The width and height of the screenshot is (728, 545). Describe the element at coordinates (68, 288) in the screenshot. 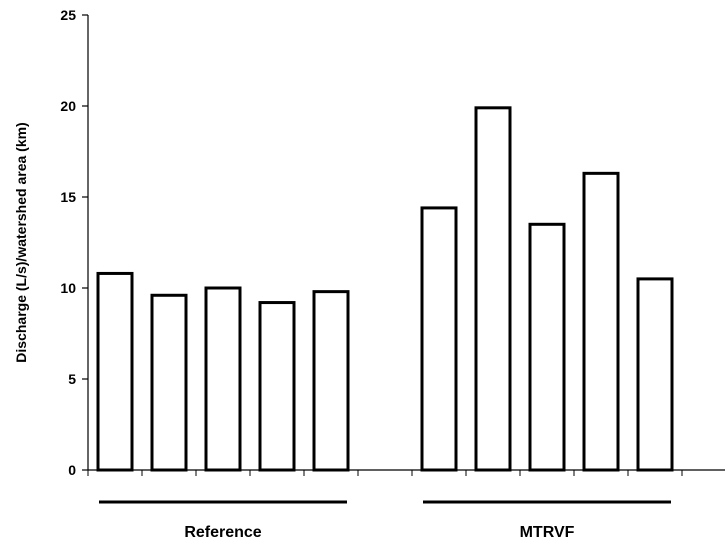

I see `y-tick-label: 10` at that location.